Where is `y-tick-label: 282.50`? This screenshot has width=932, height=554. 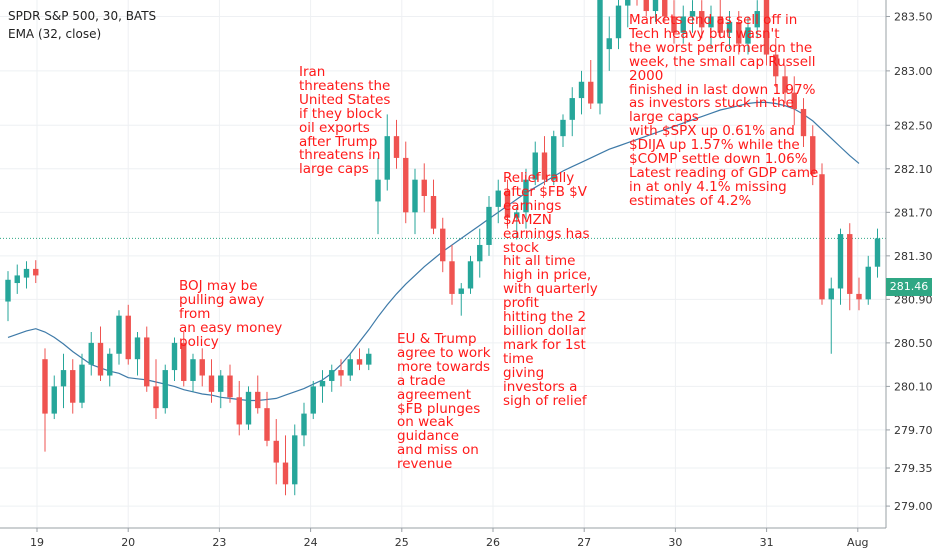 y-tick-label: 282.50 is located at coordinates (913, 125).